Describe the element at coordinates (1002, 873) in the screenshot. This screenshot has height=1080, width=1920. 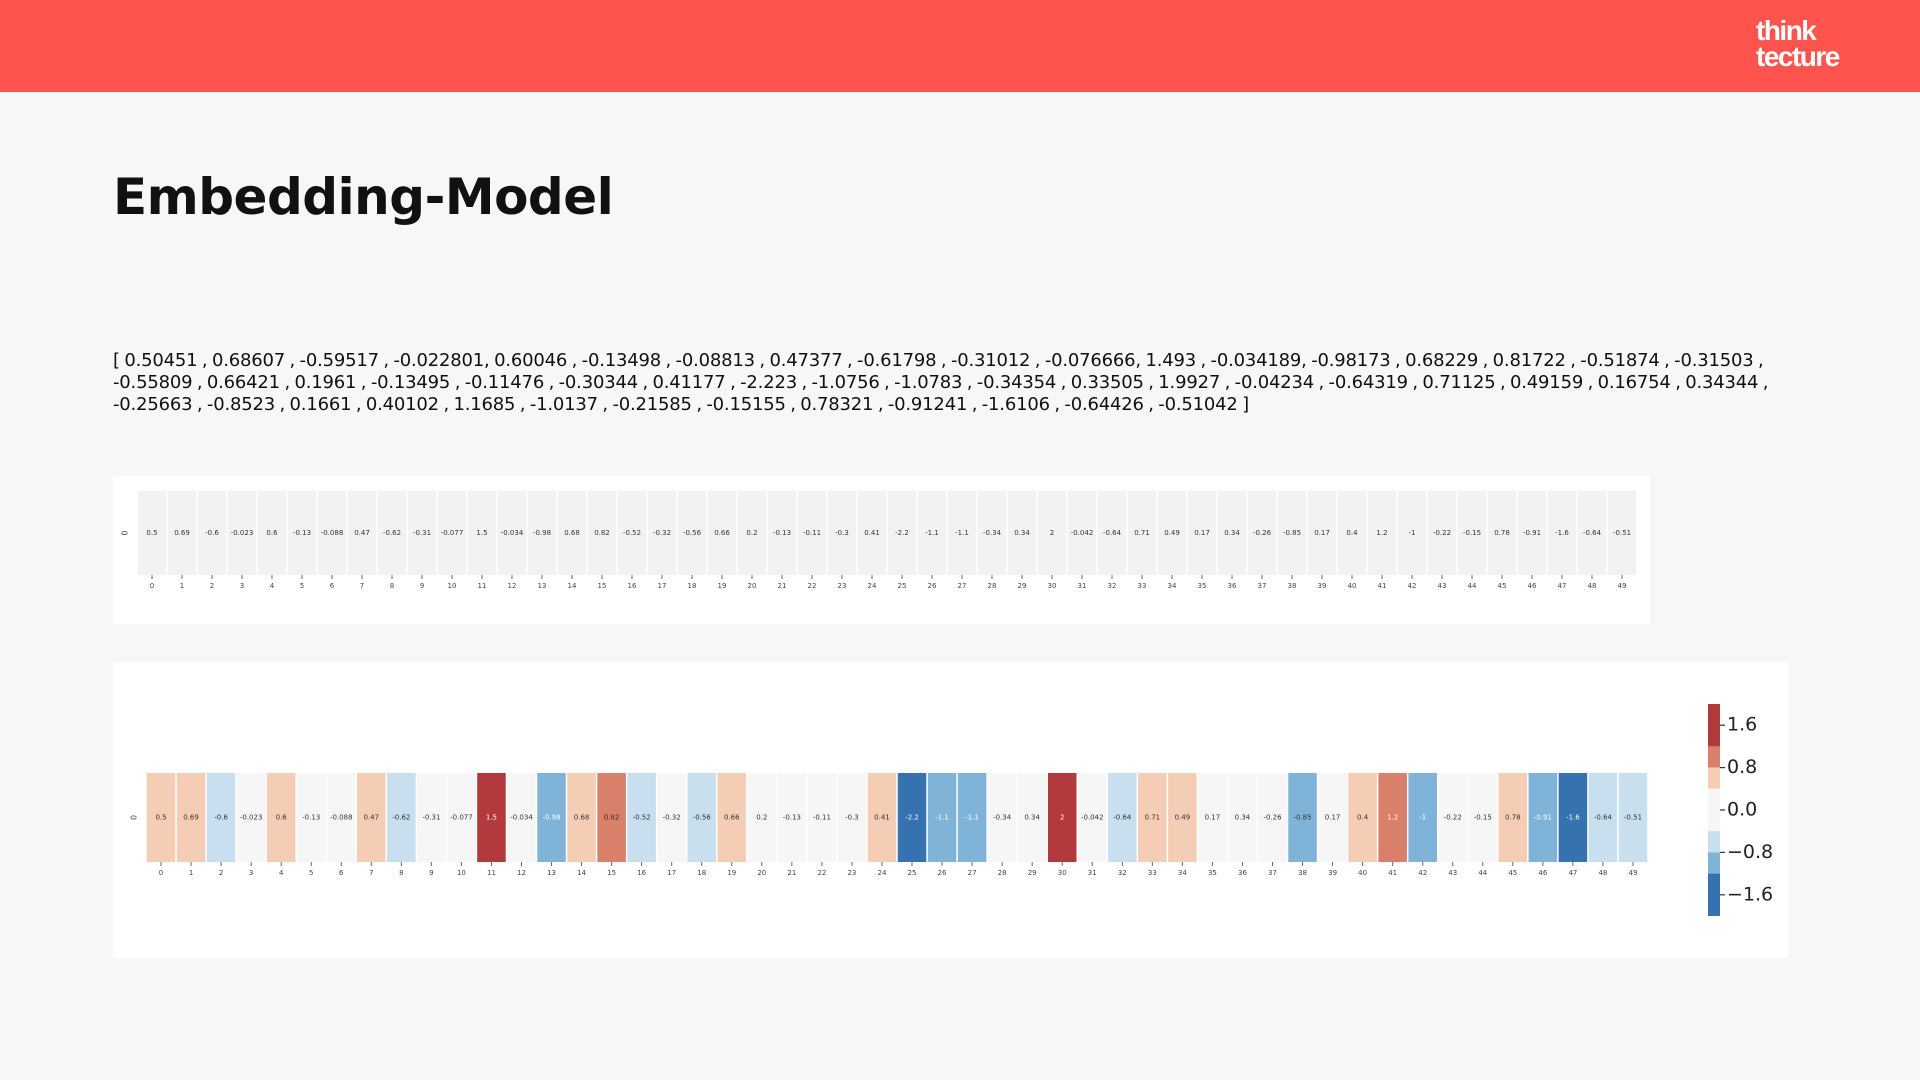
I see `x-tick-label: 28` at that location.